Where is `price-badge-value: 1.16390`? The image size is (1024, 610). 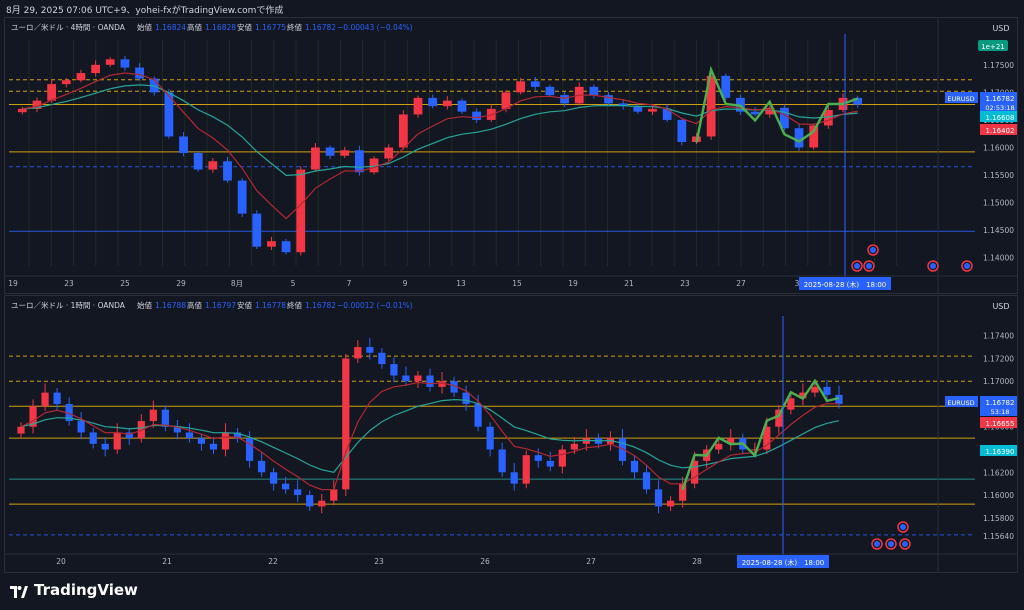
price-badge-value: 1.16390 is located at coordinates (1000, 452).